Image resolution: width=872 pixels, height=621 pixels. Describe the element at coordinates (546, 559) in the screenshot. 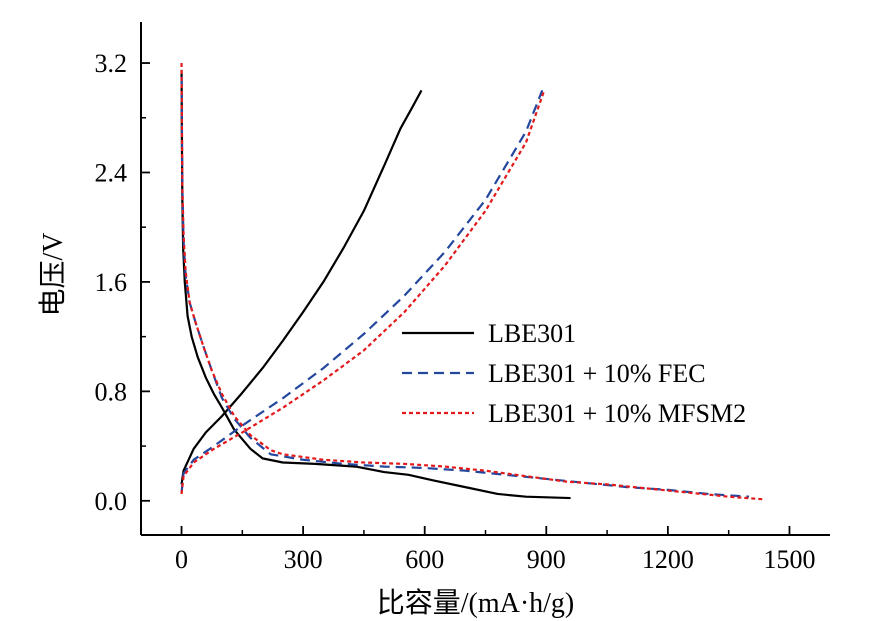

I see `x-tick-label: 900` at that location.